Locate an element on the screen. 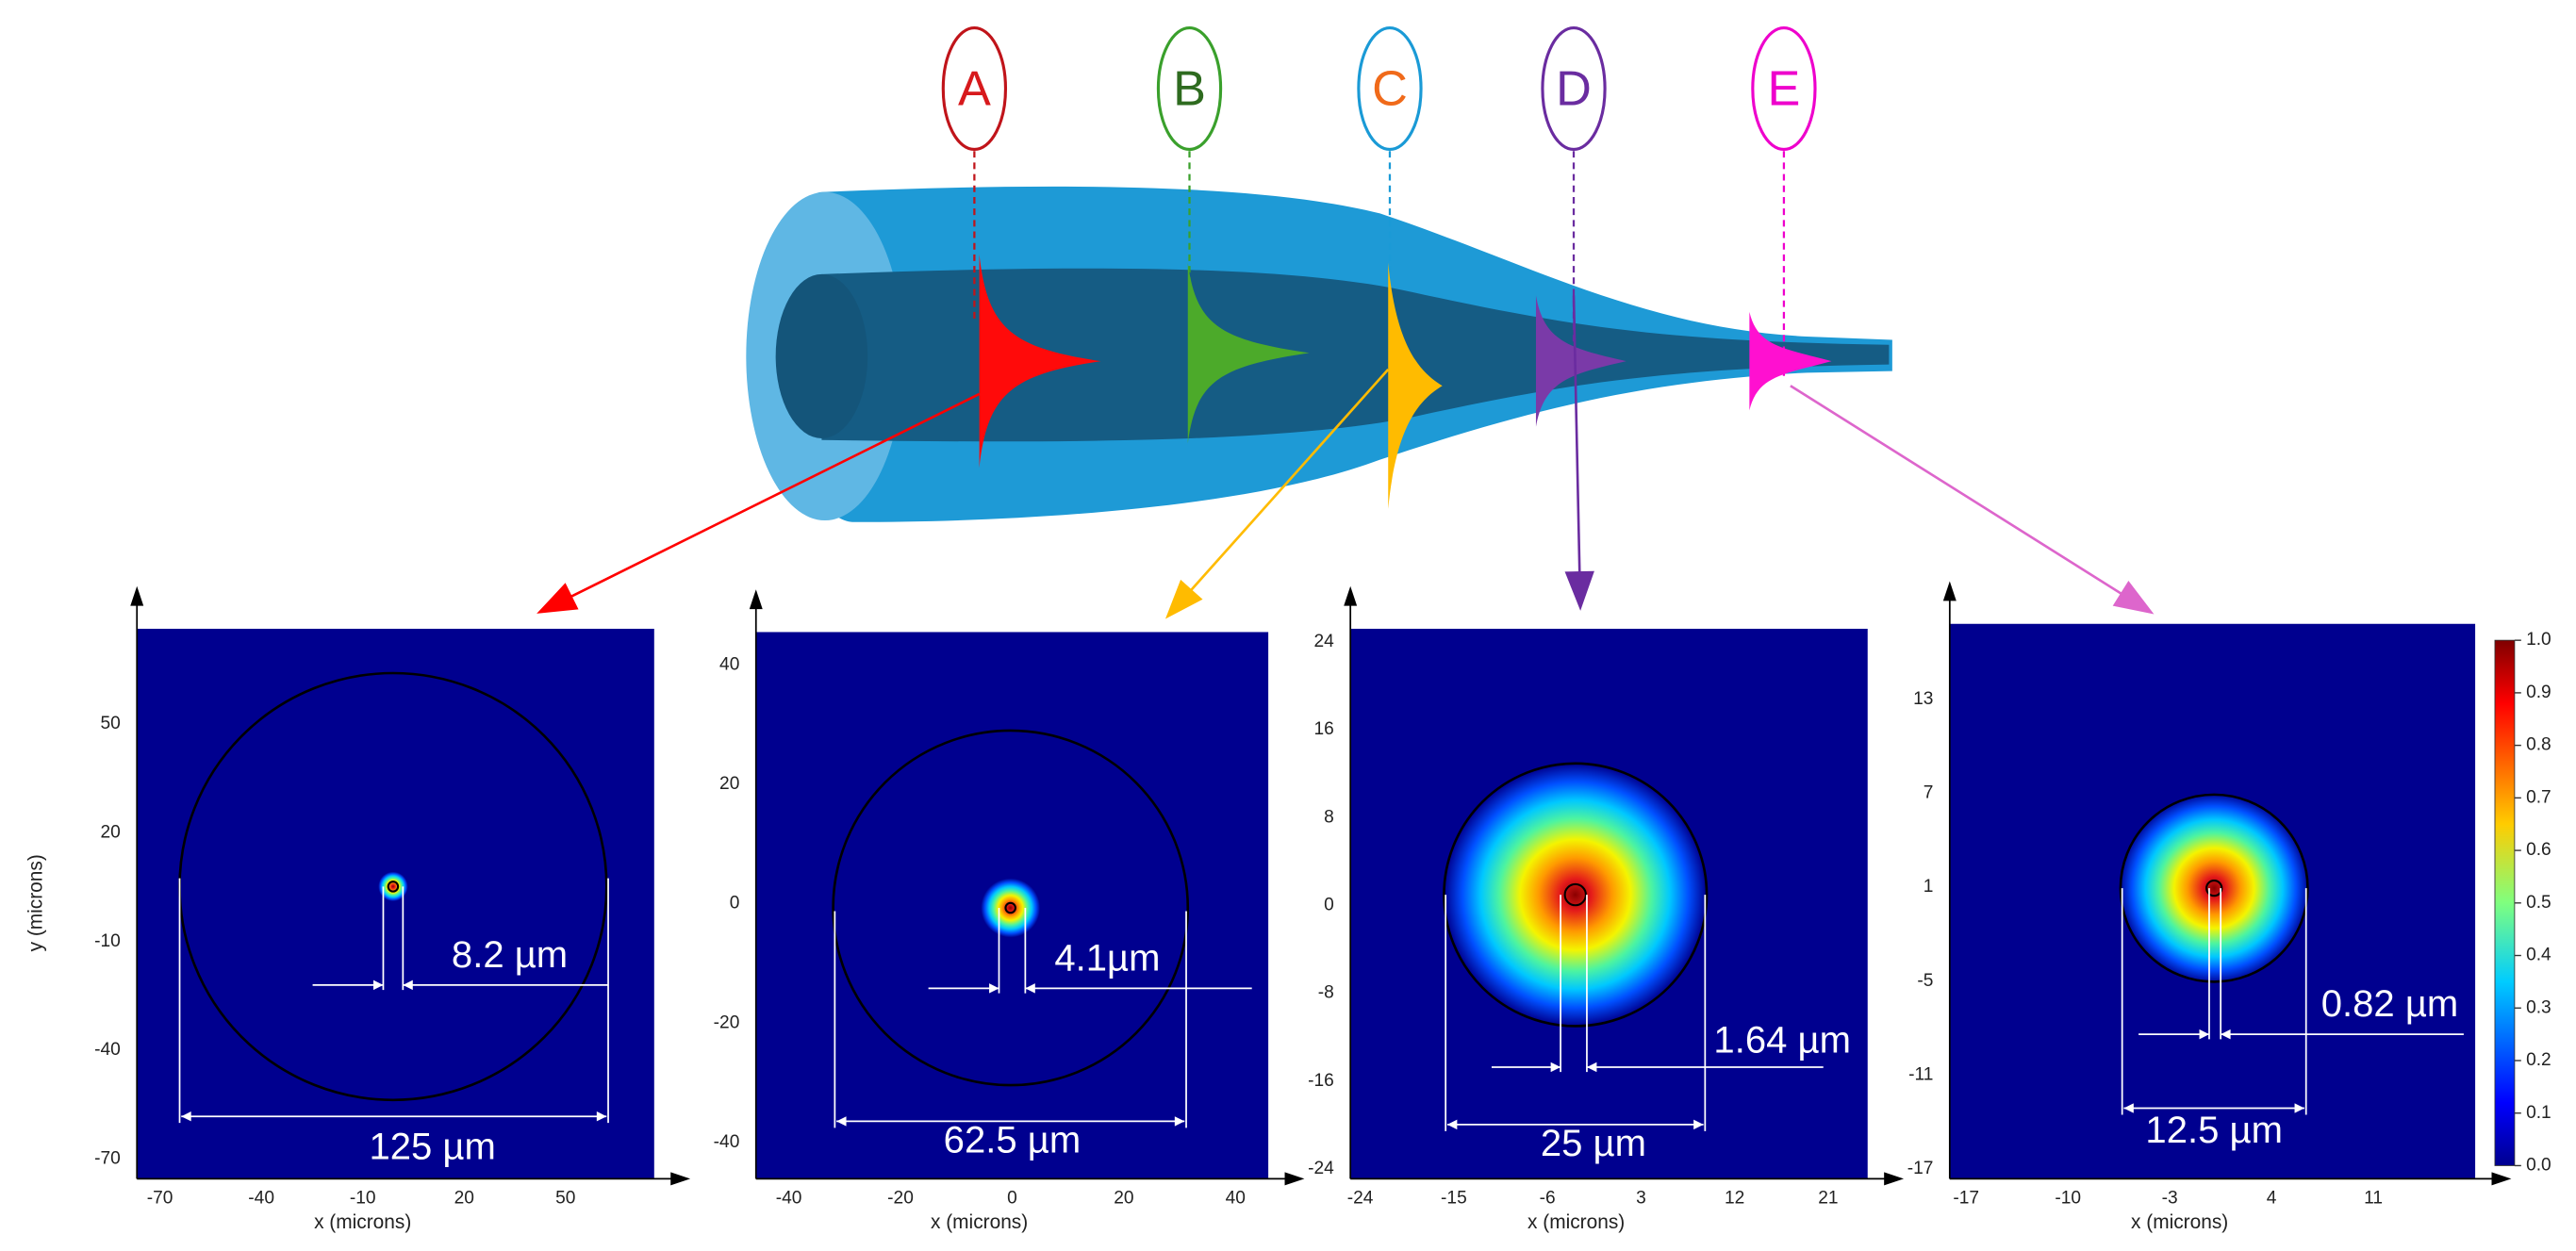 This screenshot has height=1251, width=2576. colorbar-tick-label: 0.1 is located at coordinates (2538, 1113).